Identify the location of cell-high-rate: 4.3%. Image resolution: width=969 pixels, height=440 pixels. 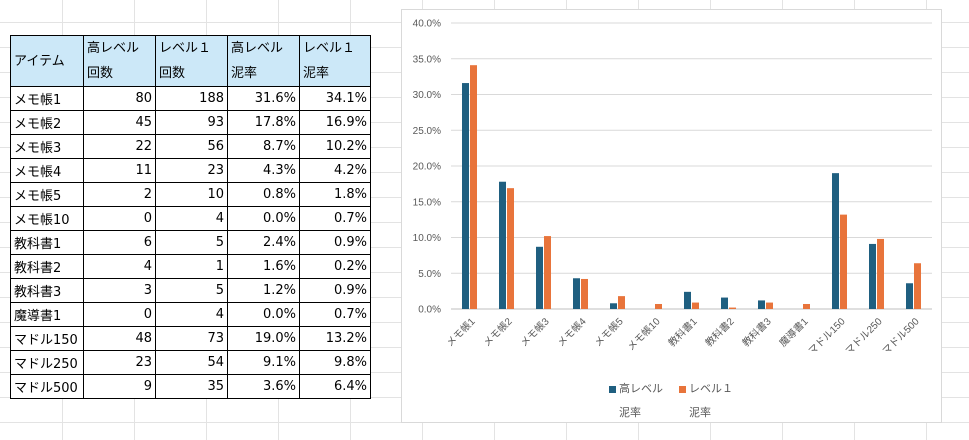
(263, 170).